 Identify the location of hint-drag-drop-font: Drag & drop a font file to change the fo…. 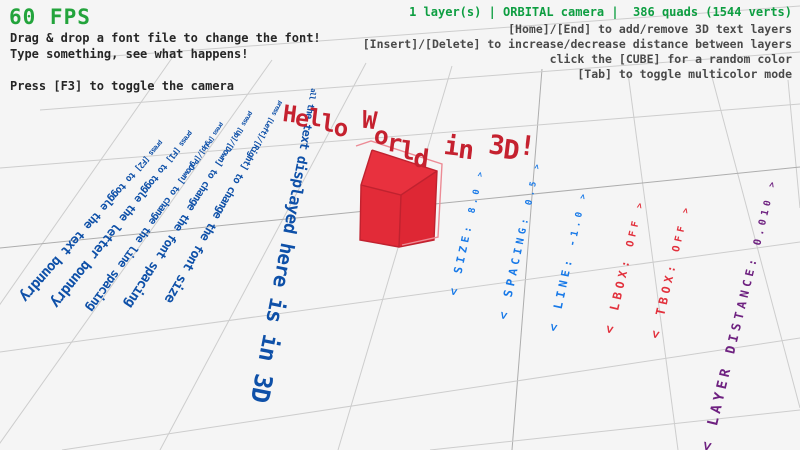
(165, 38).